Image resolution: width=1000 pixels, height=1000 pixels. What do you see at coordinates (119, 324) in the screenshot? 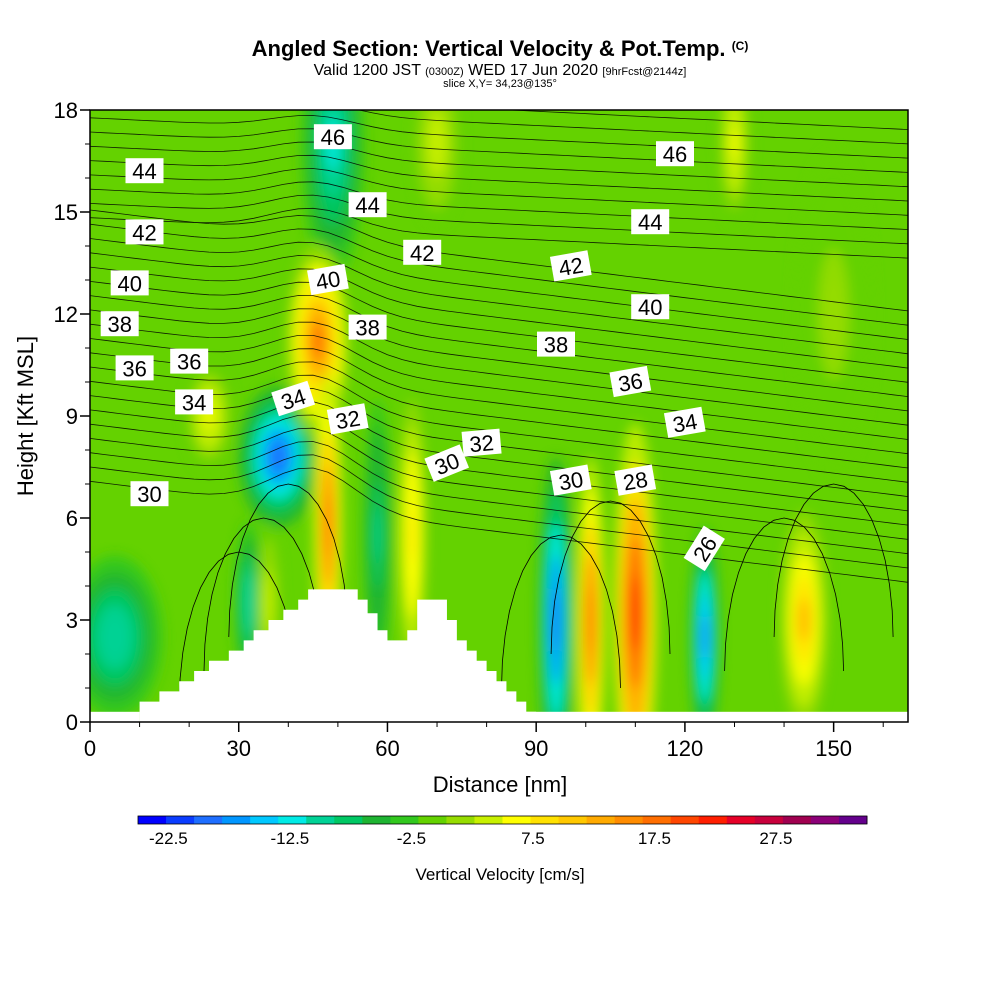
I see `isentrope-label-group-11: 38` at bounding box center [119, 324].